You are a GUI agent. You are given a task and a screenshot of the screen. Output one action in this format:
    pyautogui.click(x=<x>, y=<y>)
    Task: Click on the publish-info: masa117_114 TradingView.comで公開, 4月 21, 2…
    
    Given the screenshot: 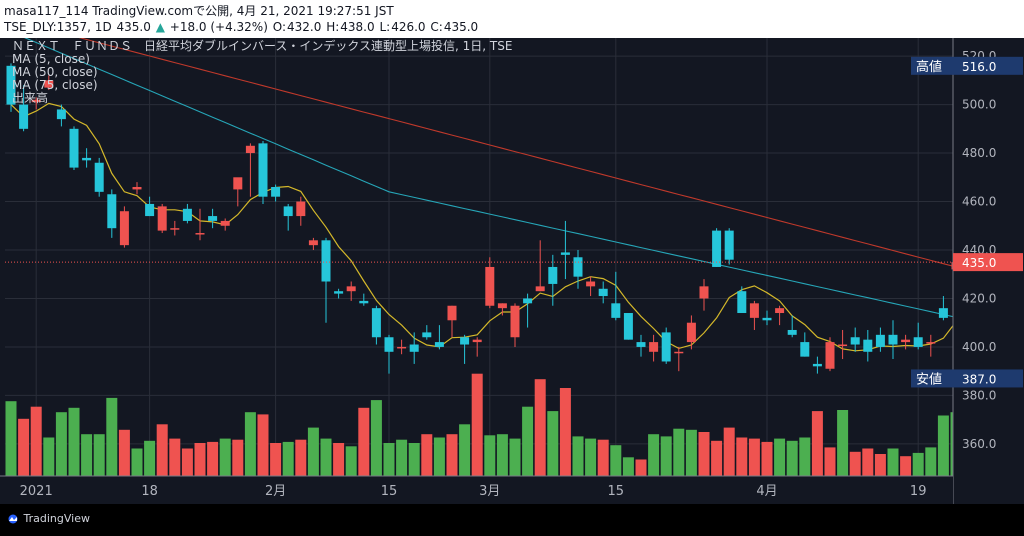 What is the action you would take?
    pyautogui.click(x=199, y=11)
    